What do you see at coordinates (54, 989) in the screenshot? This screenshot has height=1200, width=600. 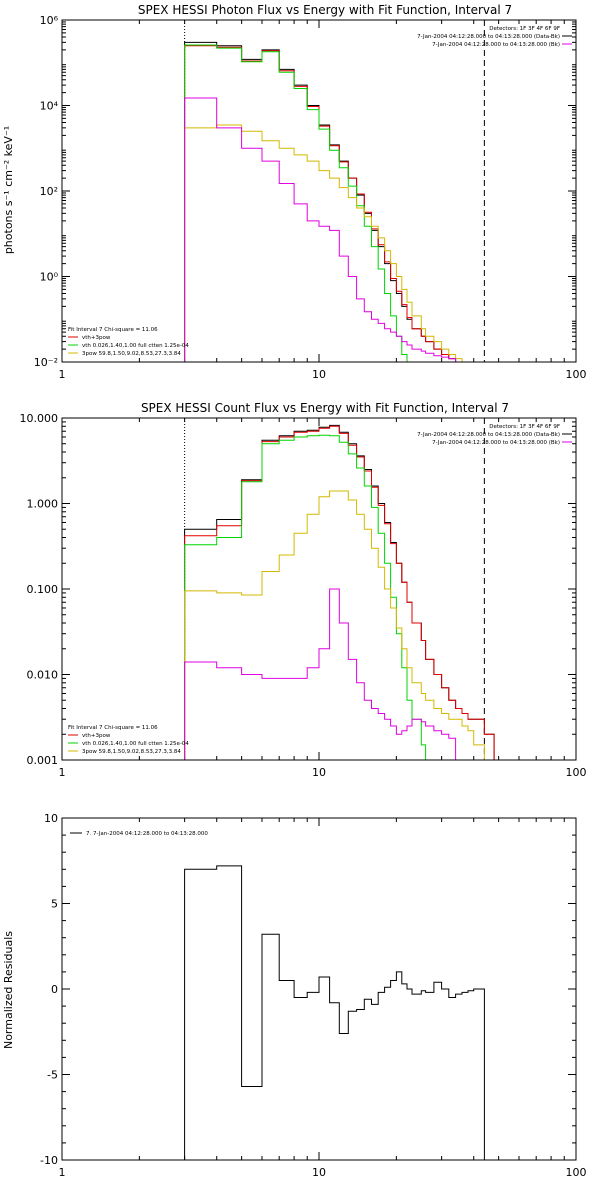 I see `y-tick-label: 0` at bounding box center [54, 989].